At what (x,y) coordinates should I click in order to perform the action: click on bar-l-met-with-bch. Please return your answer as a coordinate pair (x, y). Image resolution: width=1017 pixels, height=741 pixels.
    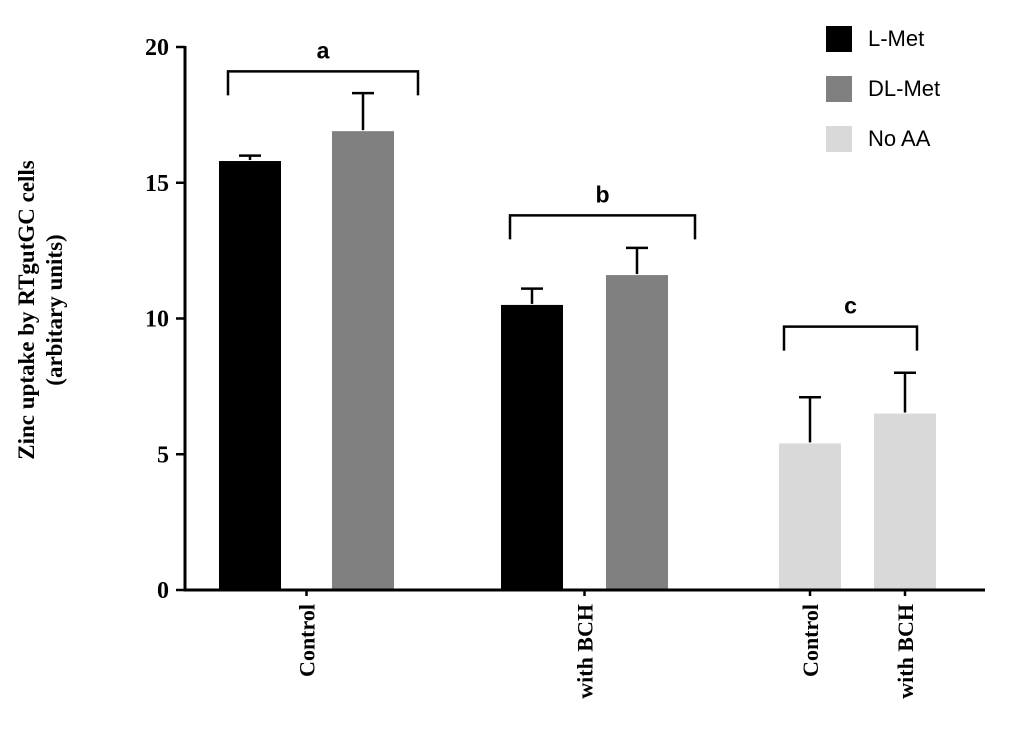
    Looking at the image, I should click on (532, 447).